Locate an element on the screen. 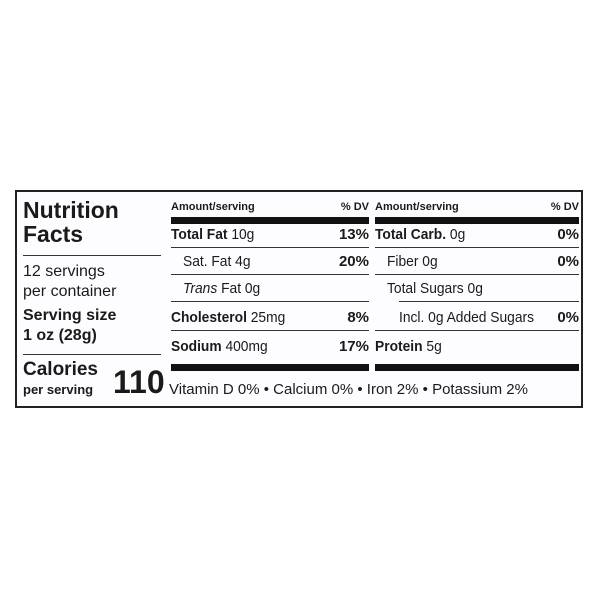 The height and width of the screenshot is (600, 600). serving-size: Serving size 1 oz (28g) is located at coordinates (69, 326).